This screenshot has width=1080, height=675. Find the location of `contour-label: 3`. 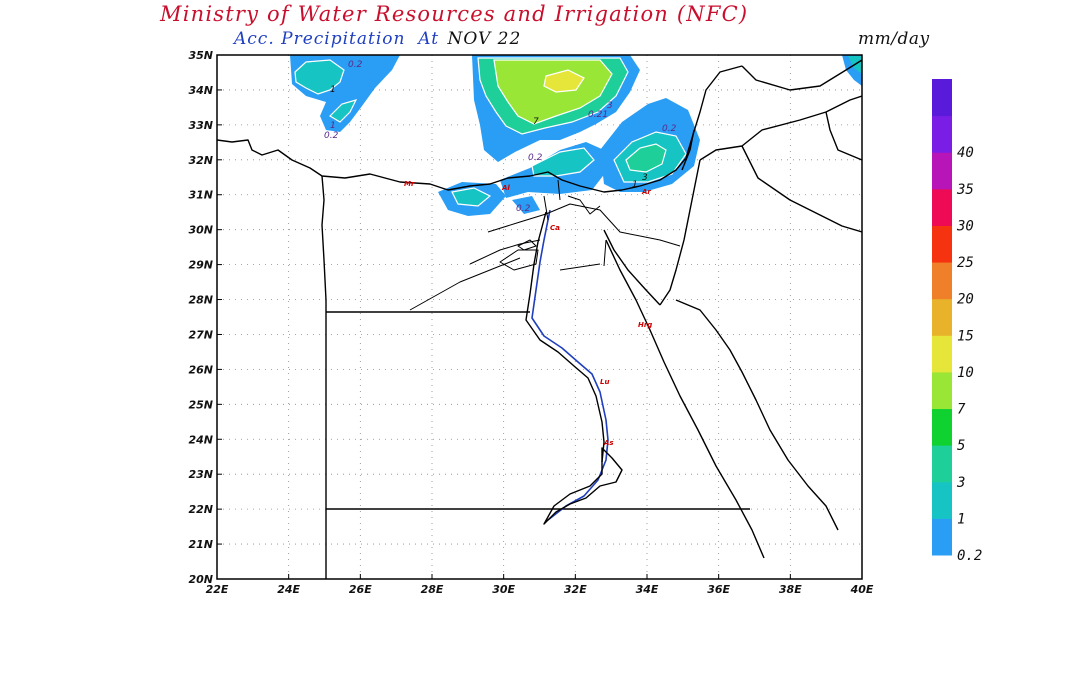

contour-label: 3 is located at coordinates (610, 106).